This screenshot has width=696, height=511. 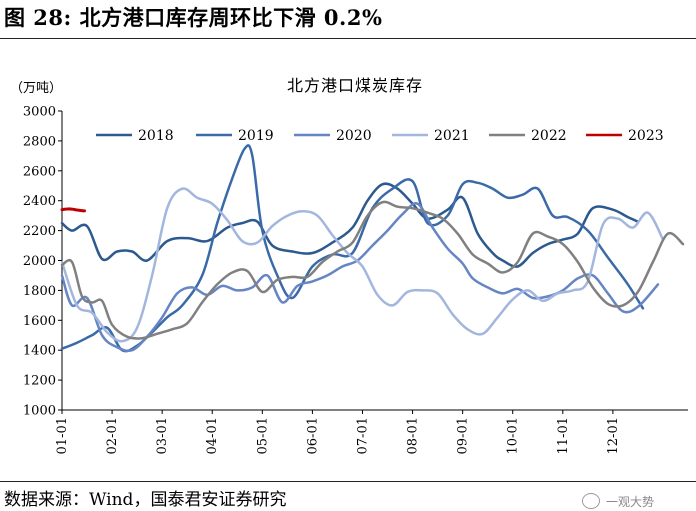 I want to click on watermark: 一观大势, so click(x=618, y=501).